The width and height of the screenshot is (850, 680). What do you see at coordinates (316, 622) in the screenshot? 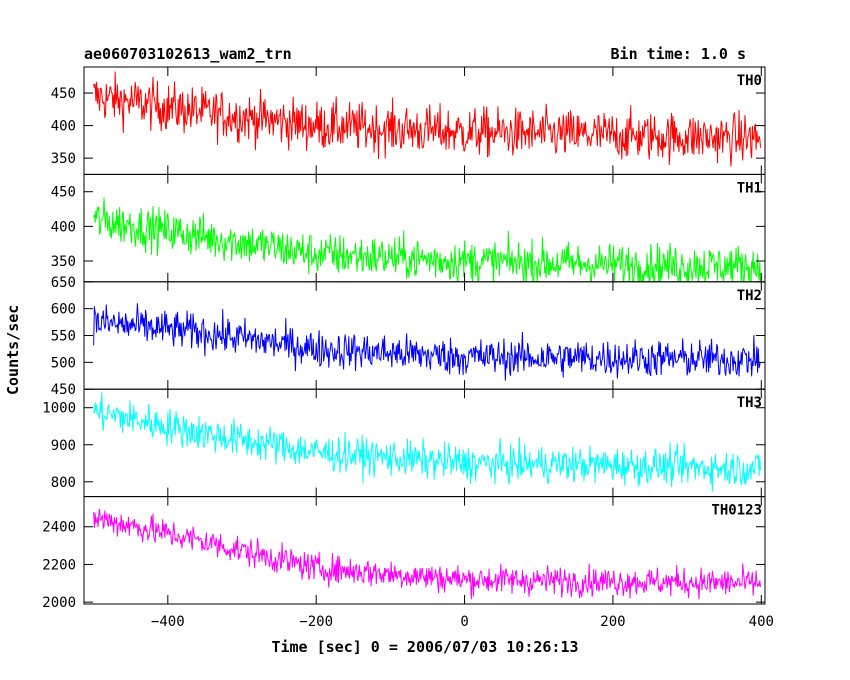
I see `x-tick-label: −200` at bounding box center [316, 622].